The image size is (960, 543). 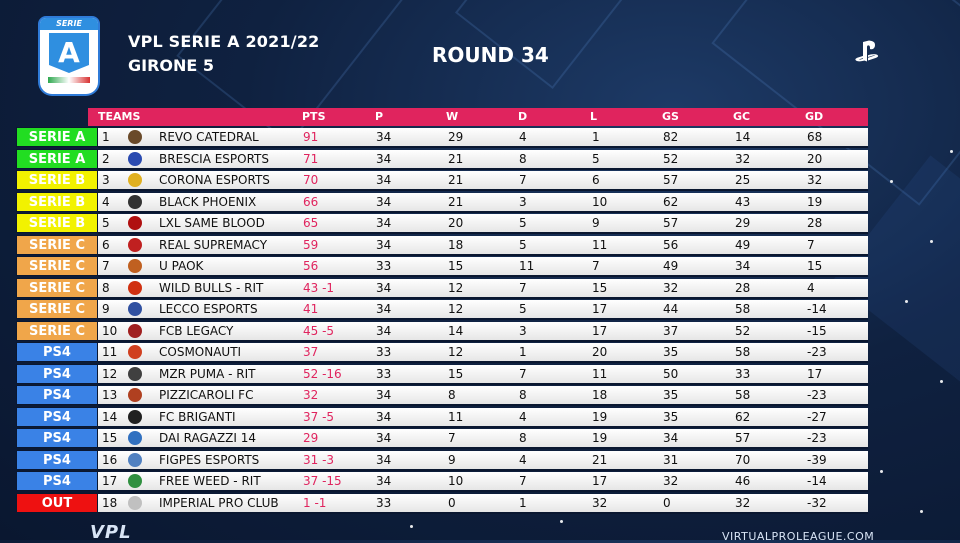 What do you see at coordinates (671, 201) in the screenshot?
I see `cell-gs: 62` at bounding box center [671, 201].